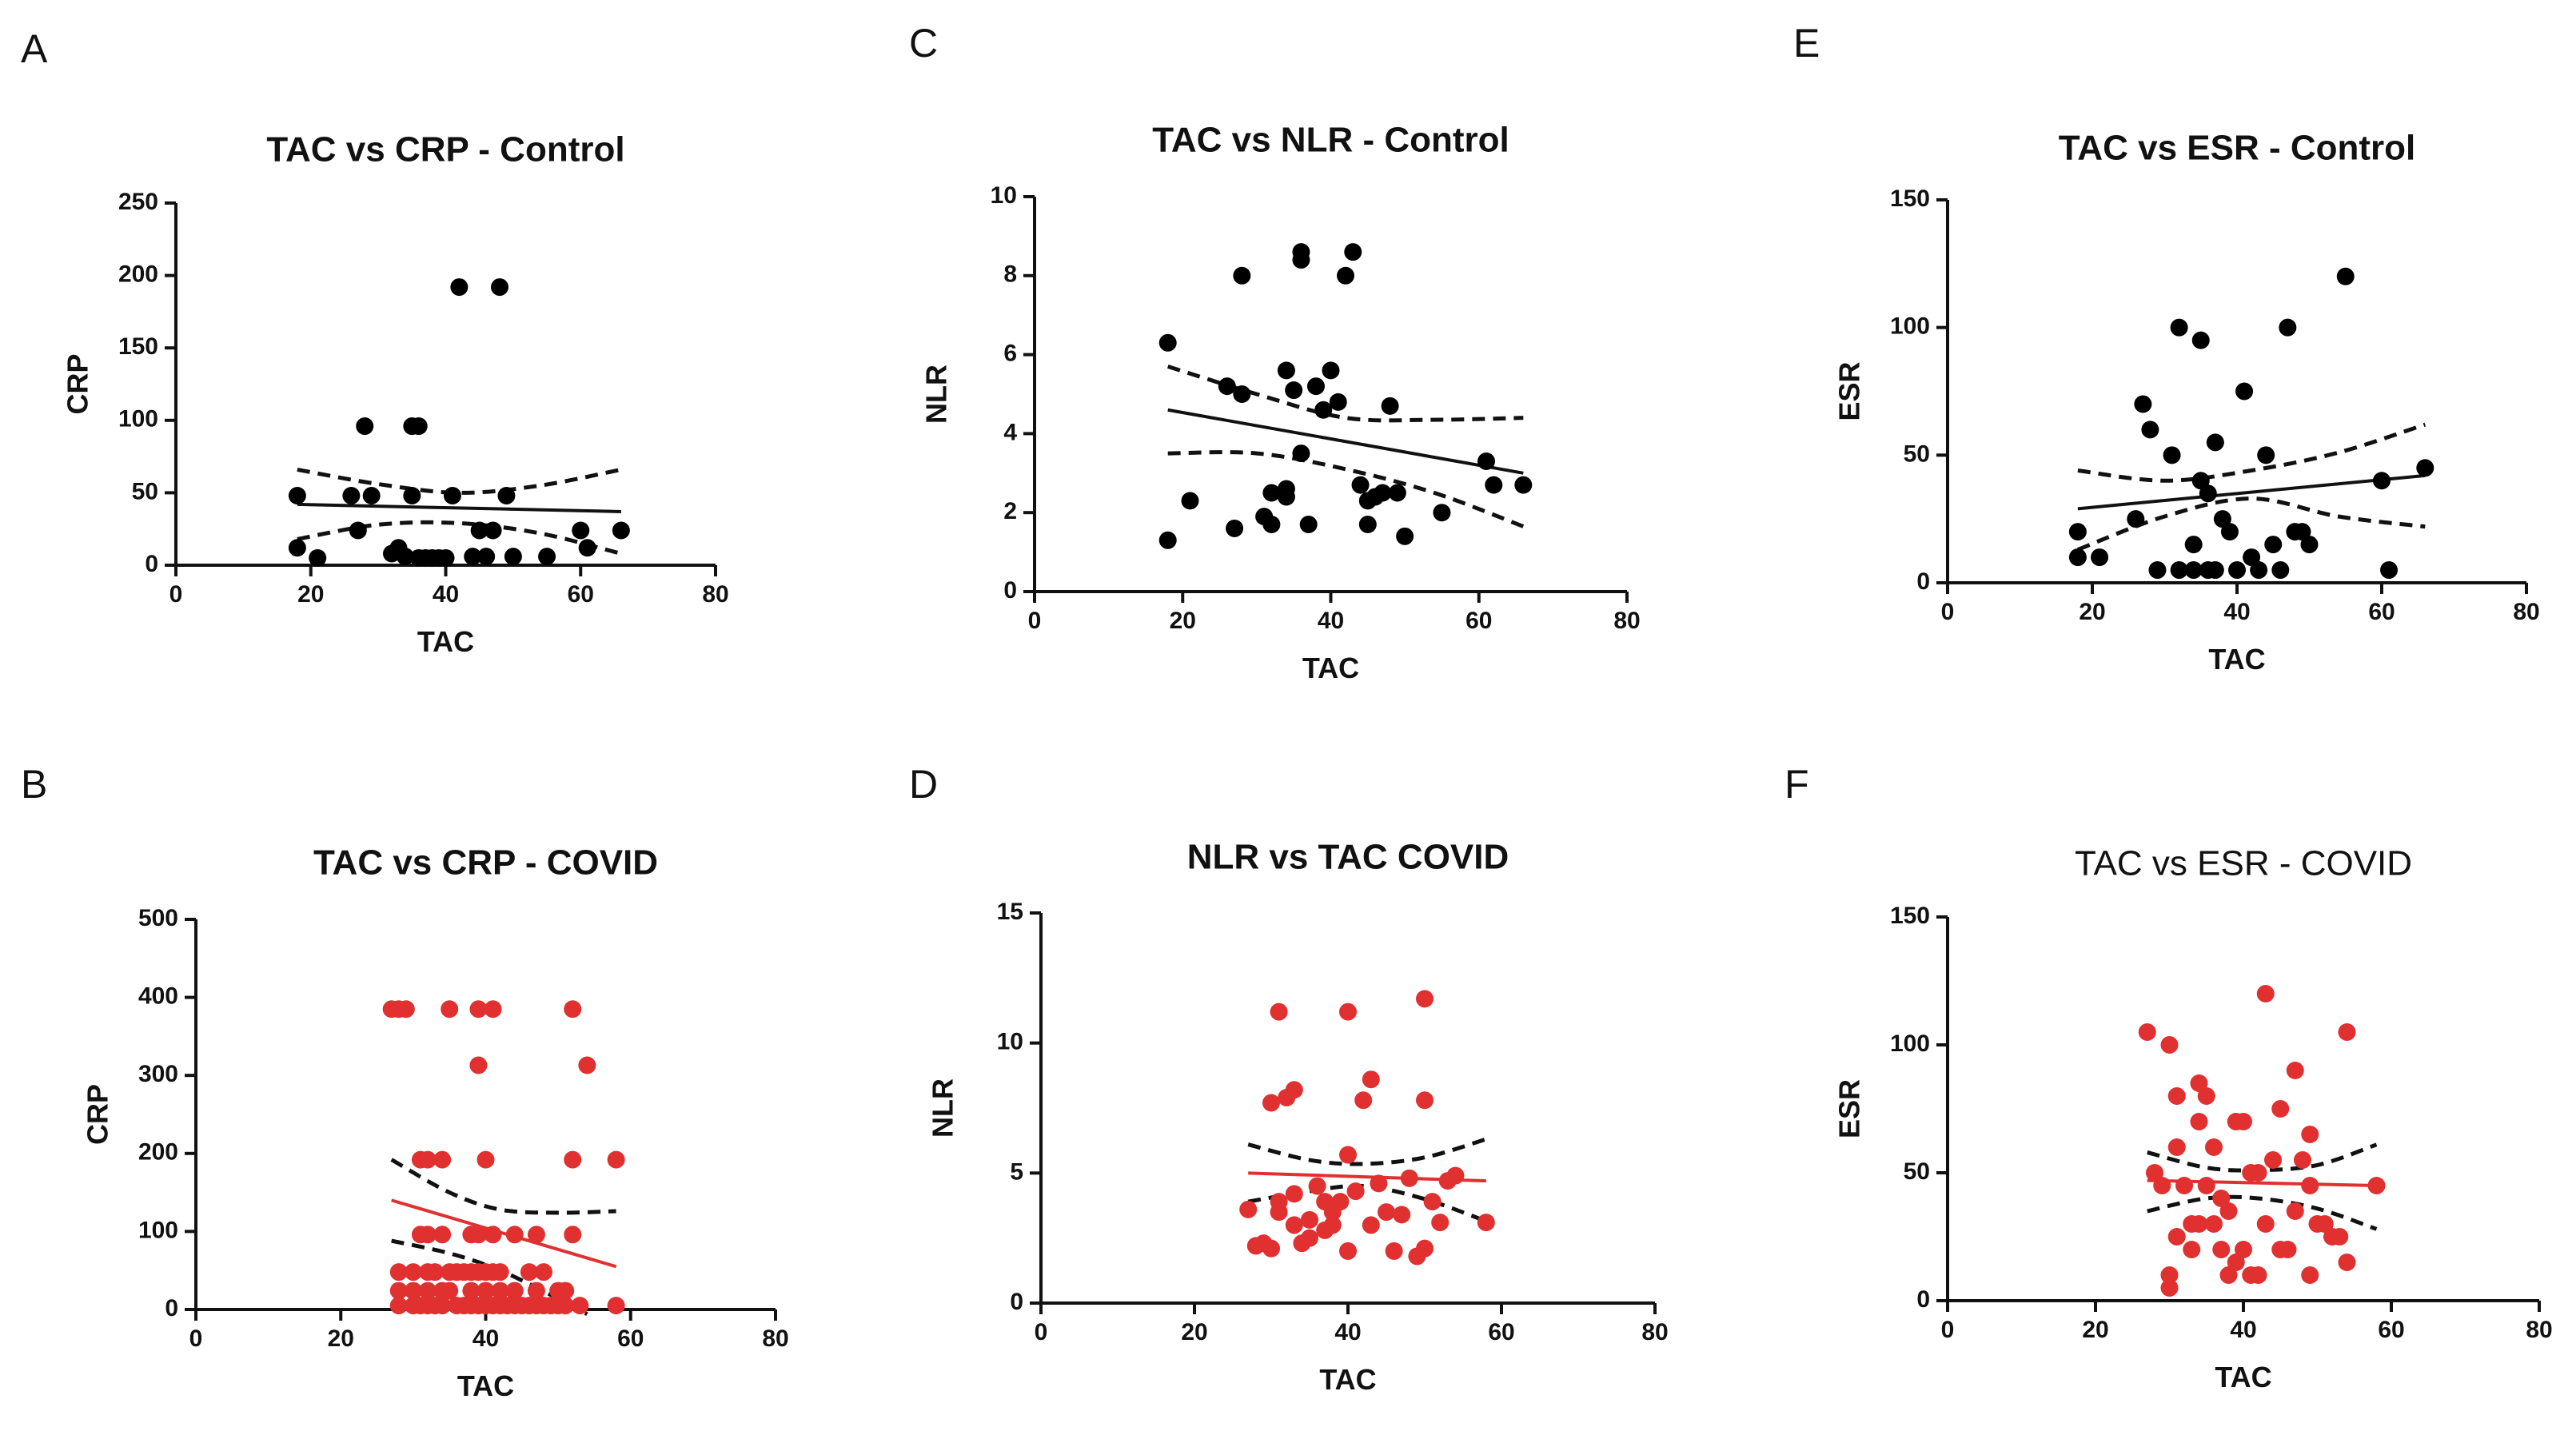 This screenshot has height=1431, width=2576. What do you see at coordinates (936, 394) in the screenshot?
I see `y-axis-label: NLR` at bounding box center [936, 394].